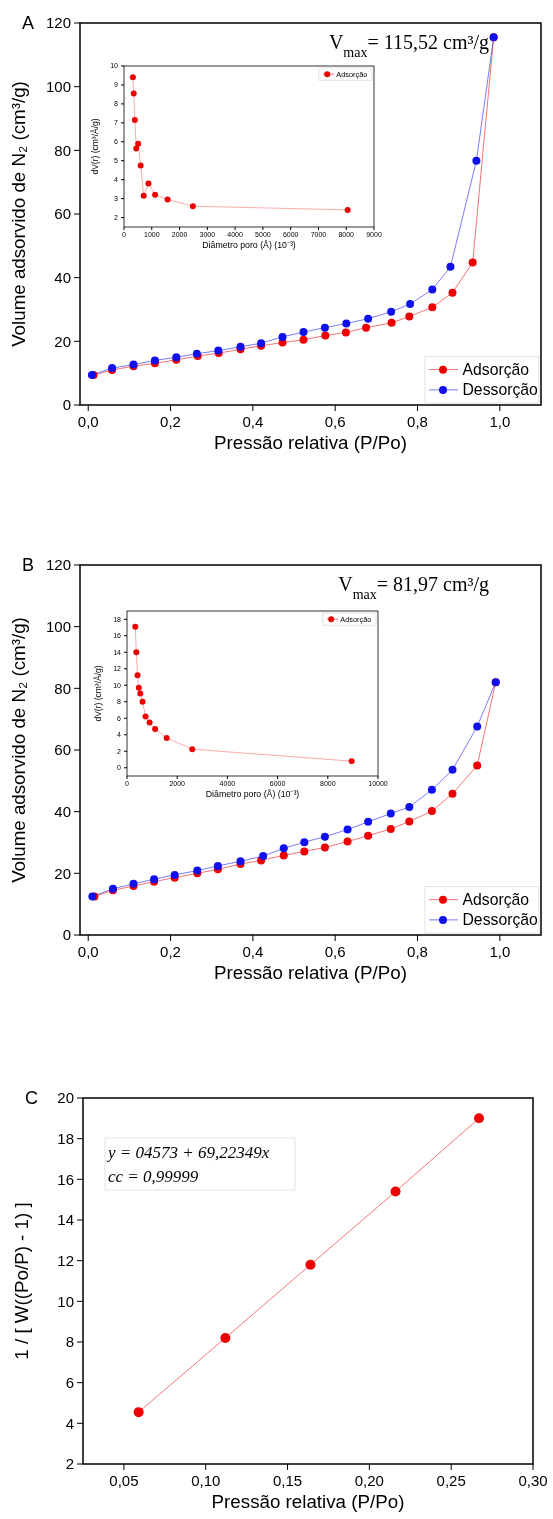 This screenshot has height=1519, width=553. I want to click on annotation: V$_{max}$= 81,97 cm³/g, so click(413, 587).